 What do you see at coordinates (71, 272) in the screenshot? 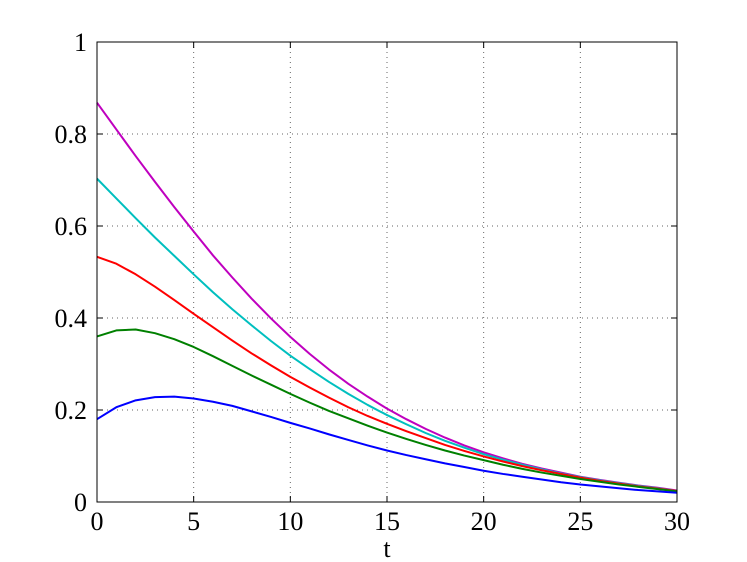
I see `y-tick-labels: 0 0.2 0.4 0.6 0.8 1` at bounding box center [71, 272].